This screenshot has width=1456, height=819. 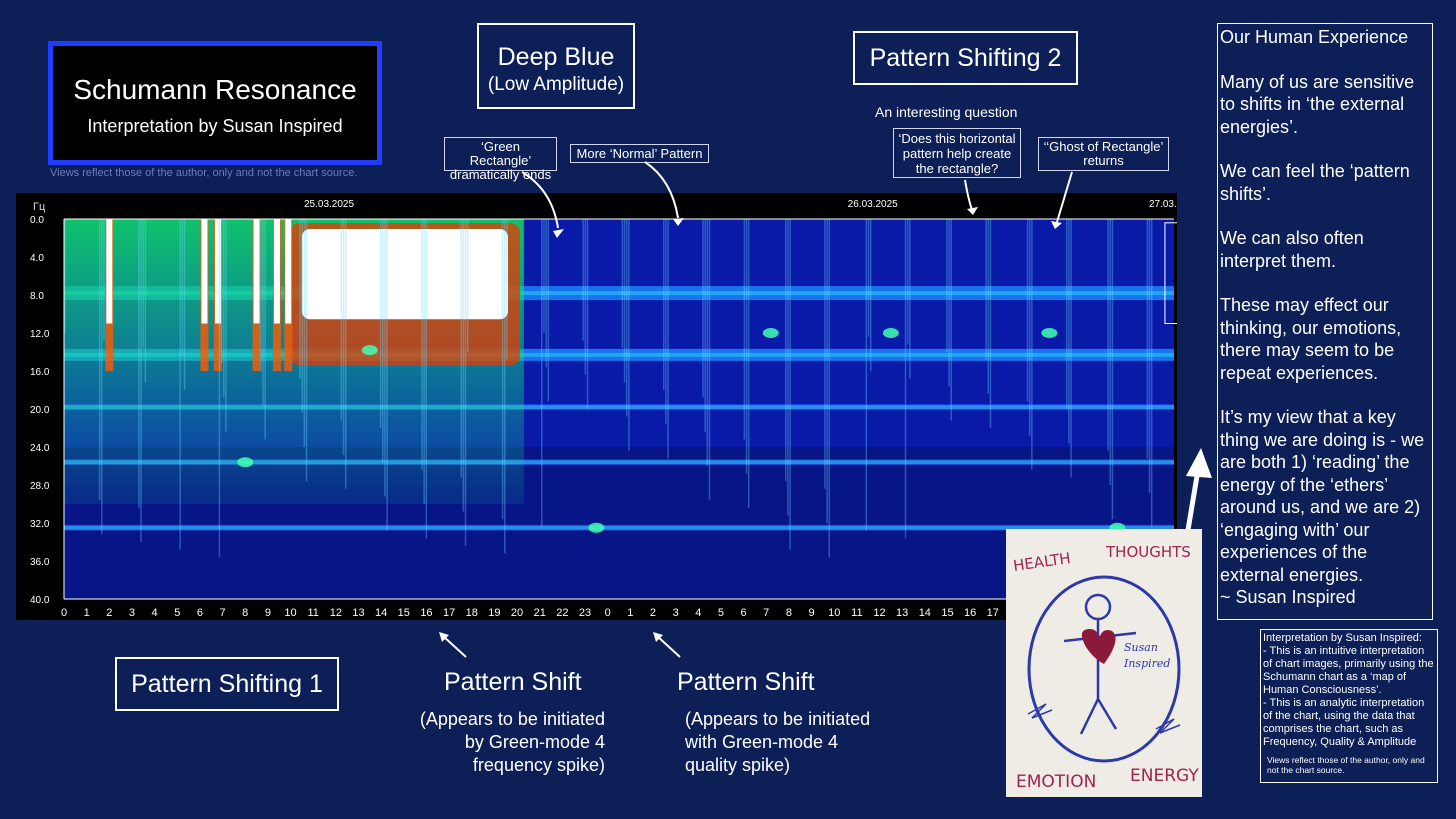 What do you see at coordinates (290, 613) in the screenshot?
I see `x-tick-label: 10` at bounding box center [290, 613].